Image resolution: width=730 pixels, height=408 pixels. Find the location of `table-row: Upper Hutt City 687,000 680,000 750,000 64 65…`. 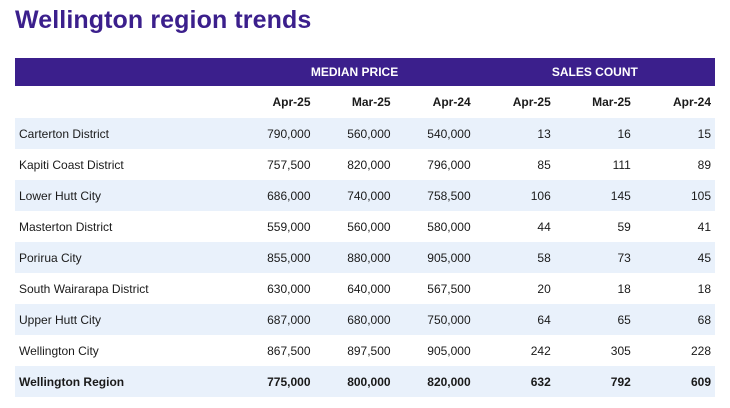

table-row: Upper Hutt City 687,000 680,000 750,000 64 65… is located at coordinates (365, 319).